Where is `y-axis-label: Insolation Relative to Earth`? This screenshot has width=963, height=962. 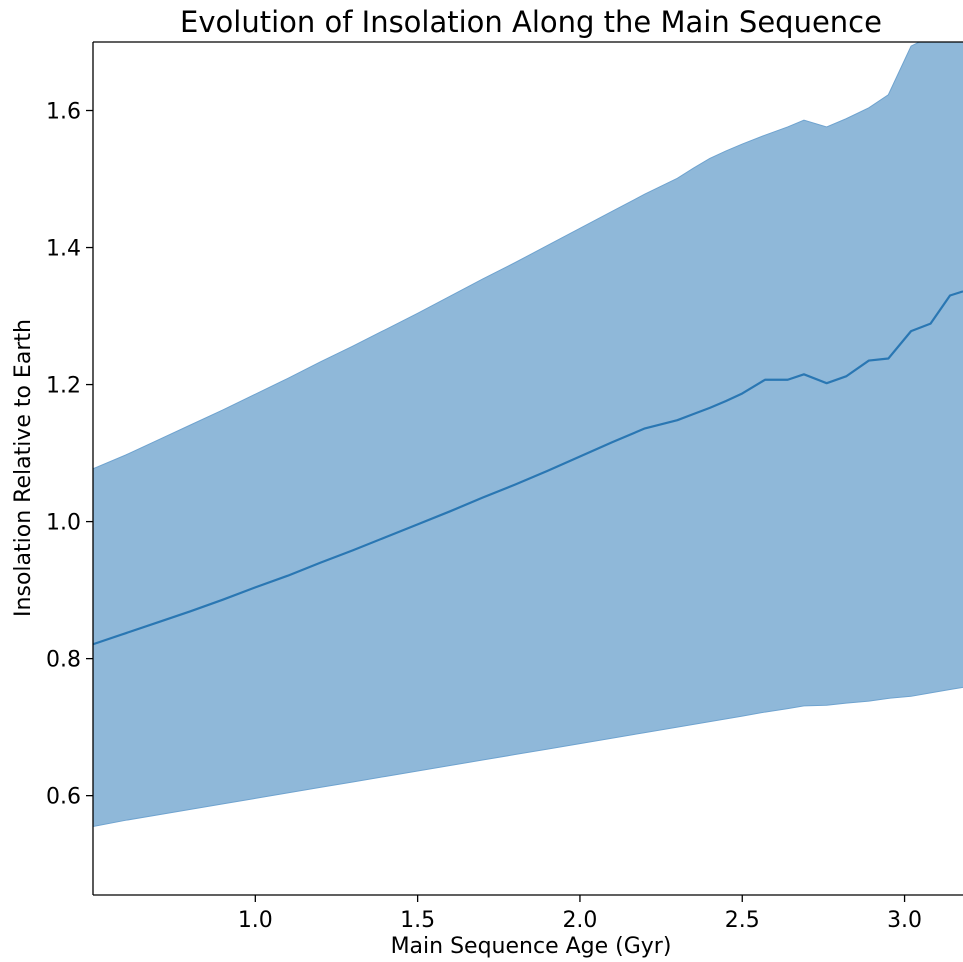
y-axis-label: Insolation Relative to Earth is located at coordinates (23, 468).